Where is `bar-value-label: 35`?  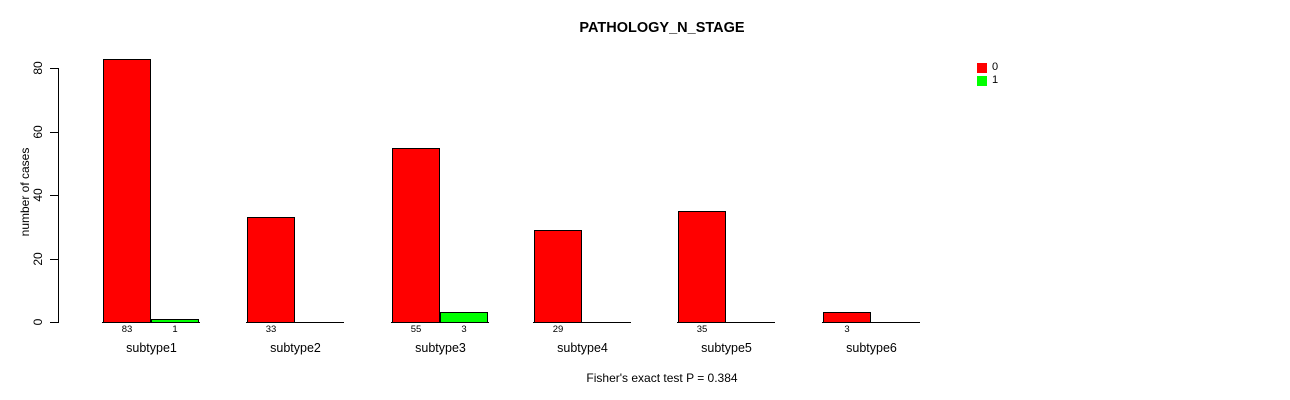
bar-value-label: 35 is located at coordinates (702, 329).